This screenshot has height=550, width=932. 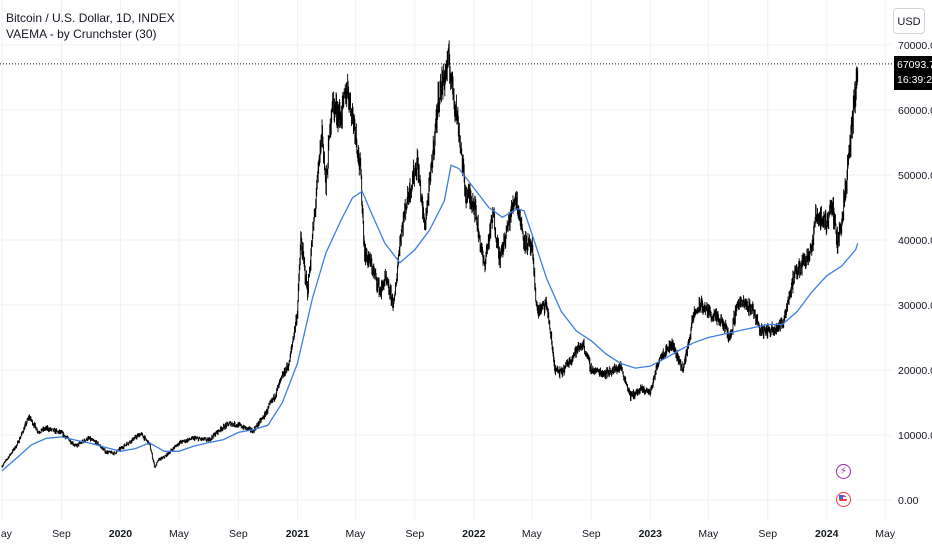 I want to click on y-tick-label: 50000.00, so click(x=915, y=176).